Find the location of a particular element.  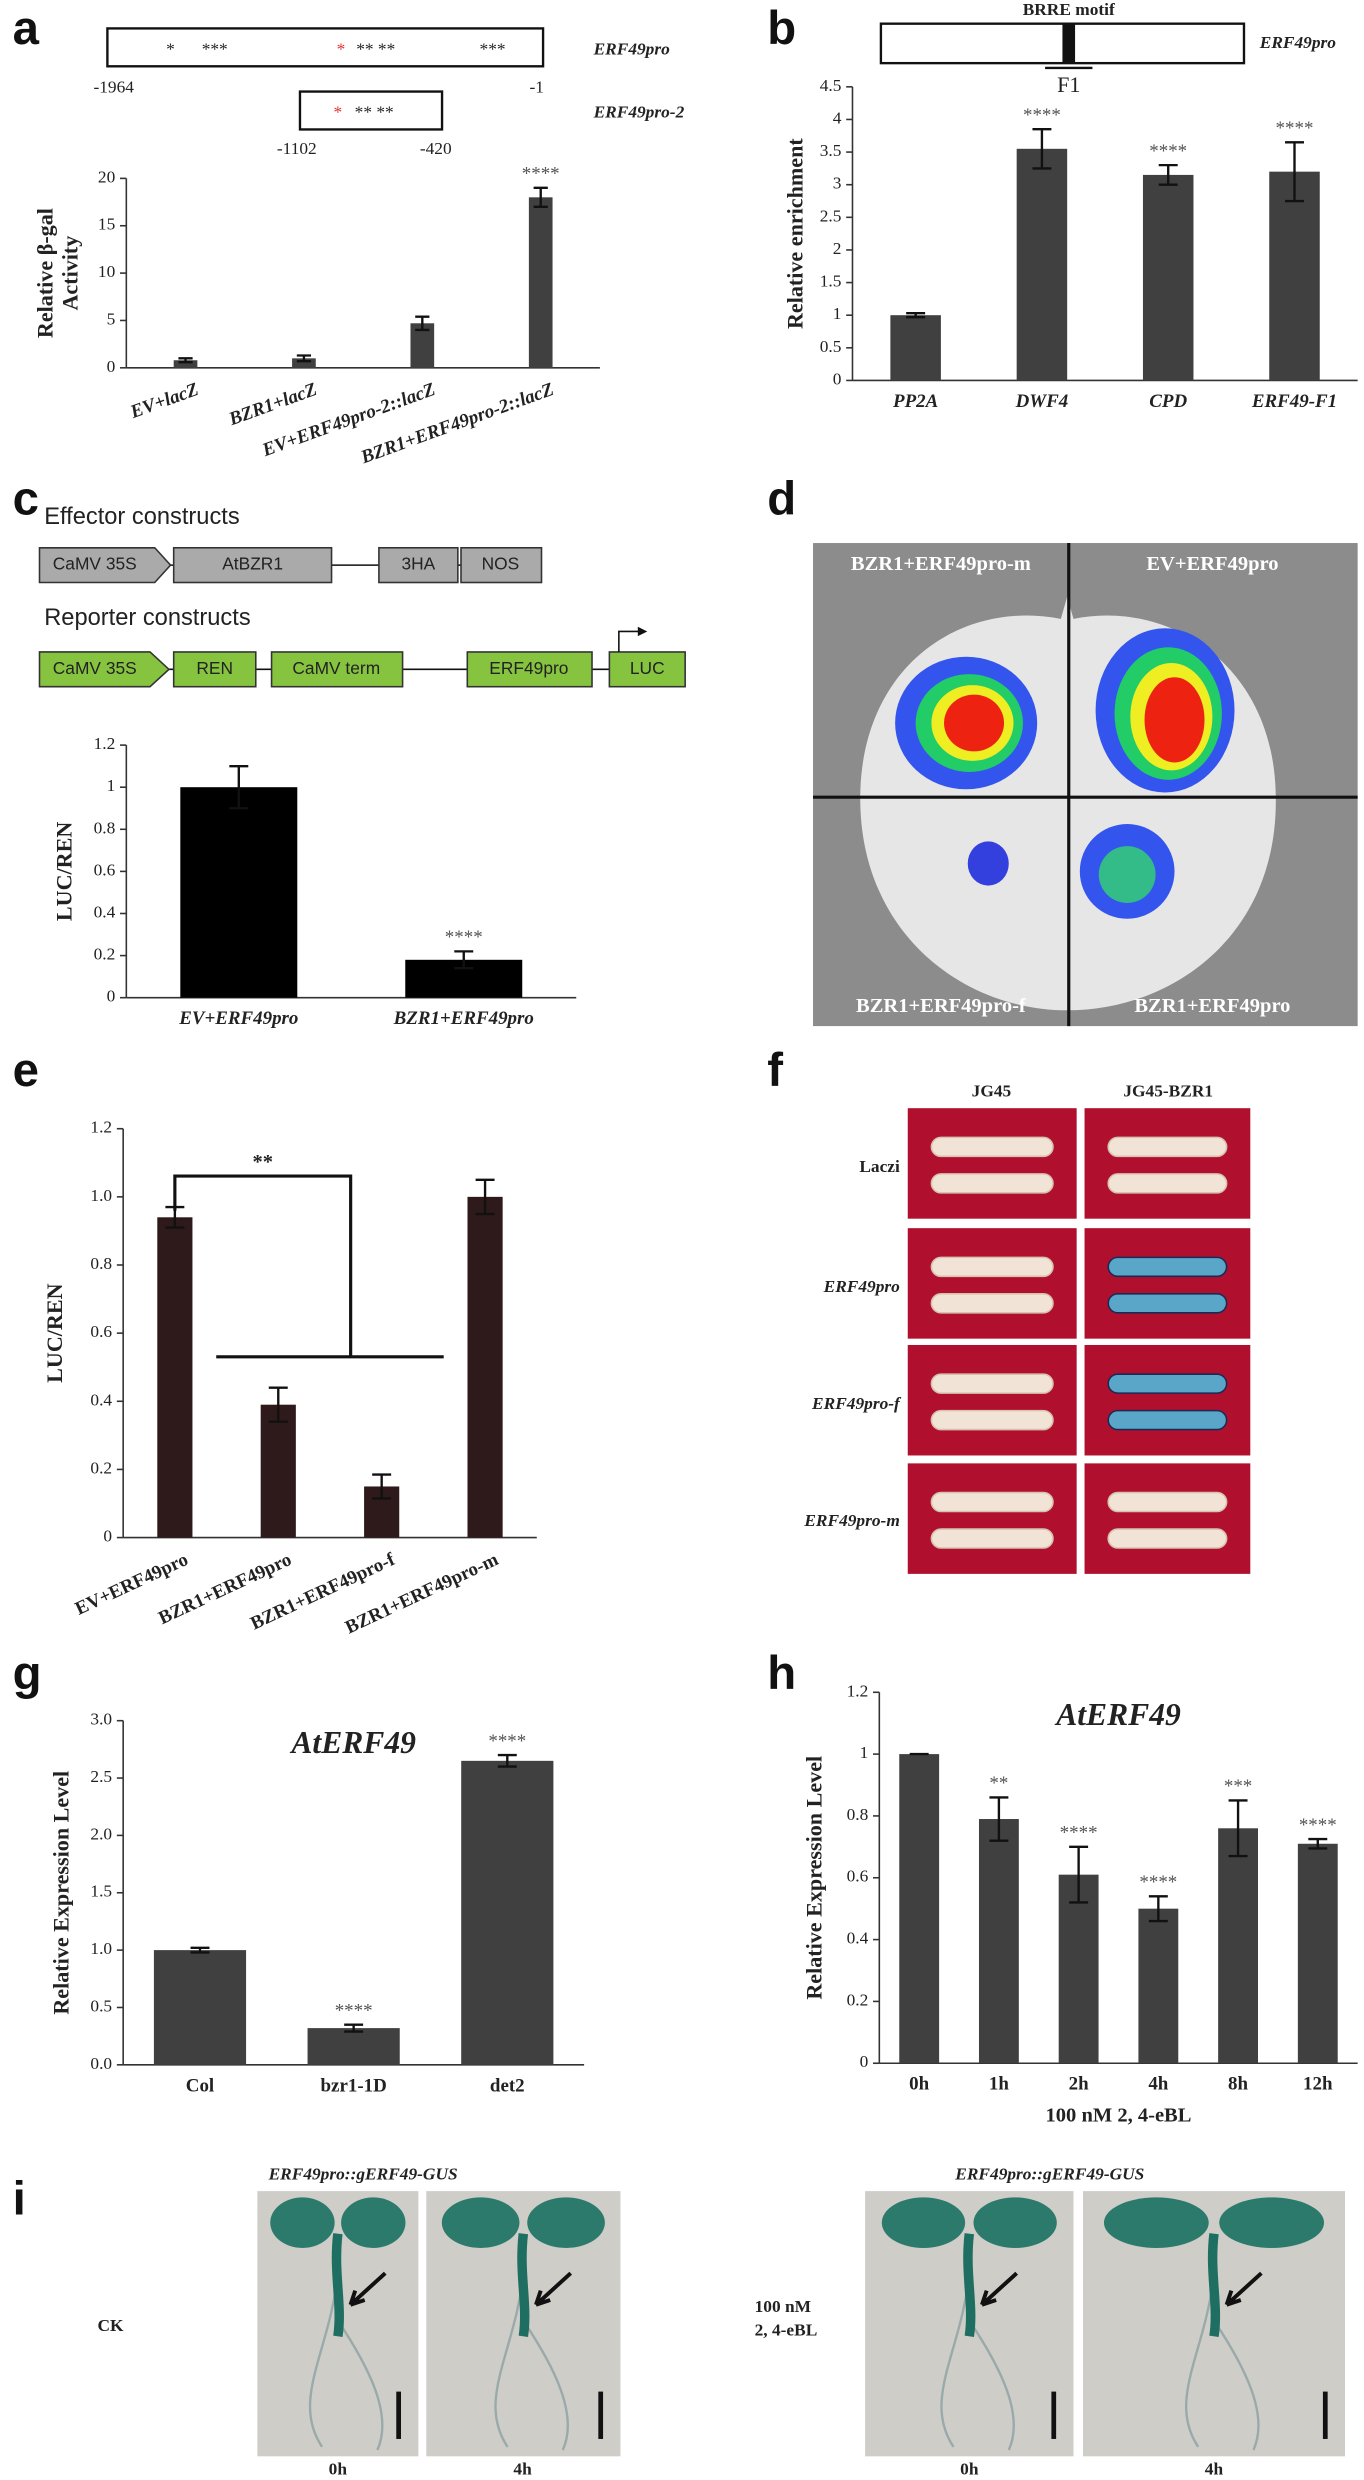

panel-label: g is located at coordinates (27, 1673).